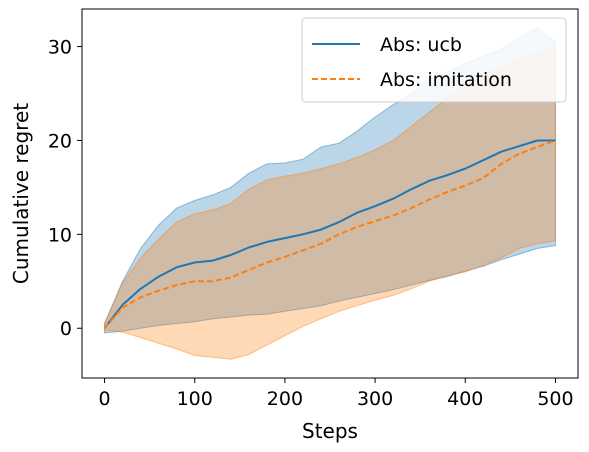 The width and height of the screenshot is (589, 452). I want to click on legend: Abs: ucb Abs: imitation, so click(434, 60).